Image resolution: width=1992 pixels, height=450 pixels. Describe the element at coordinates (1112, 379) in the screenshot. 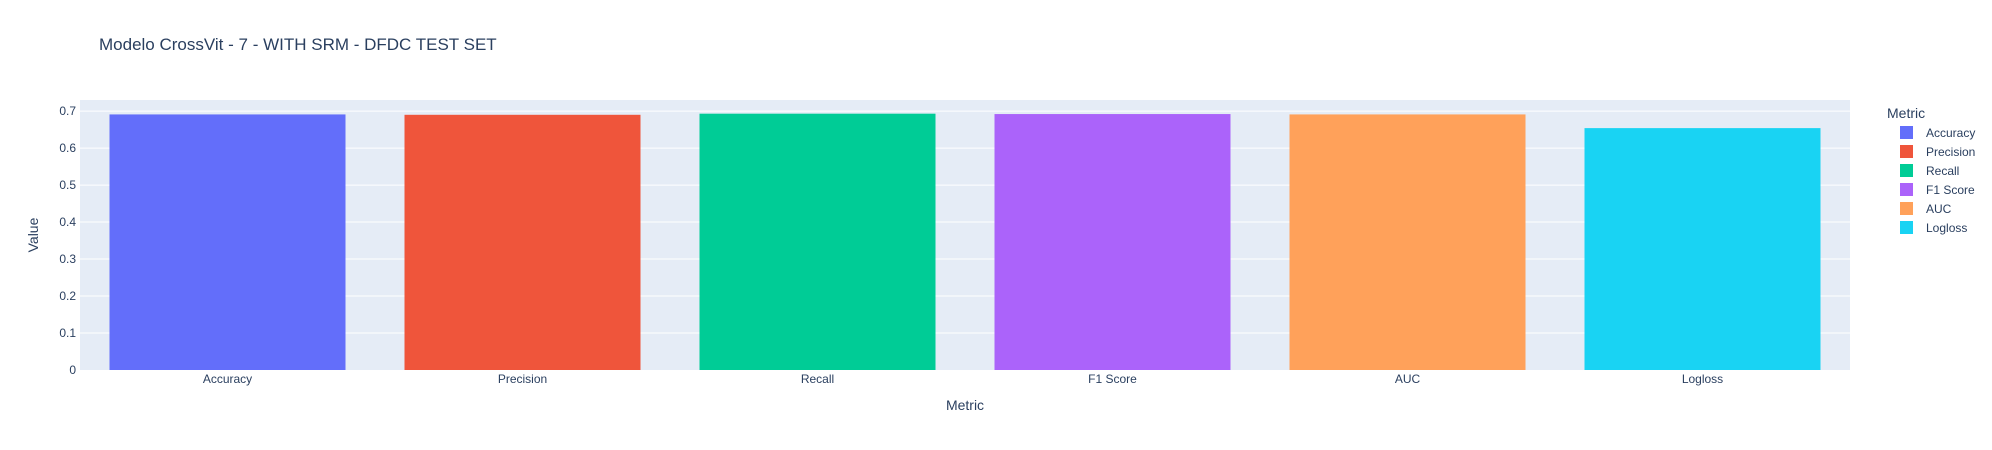

I see `x-tick-label: F1 Score` at that location.